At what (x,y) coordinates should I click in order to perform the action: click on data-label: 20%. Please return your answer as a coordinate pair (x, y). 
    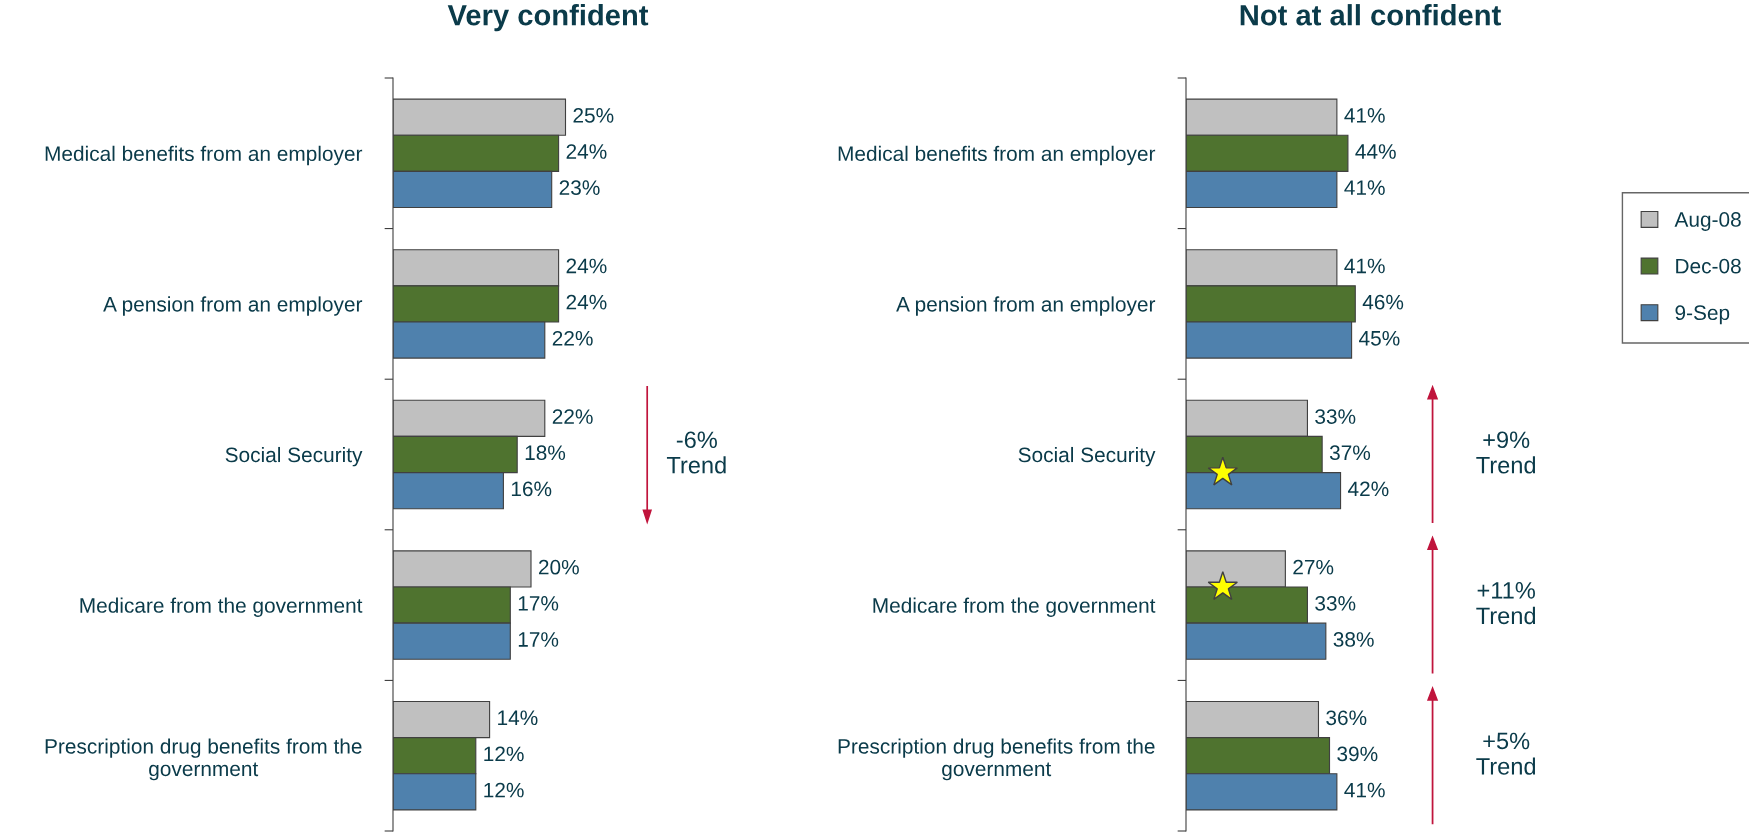
    Looking at the image, I should click on (558, 567).